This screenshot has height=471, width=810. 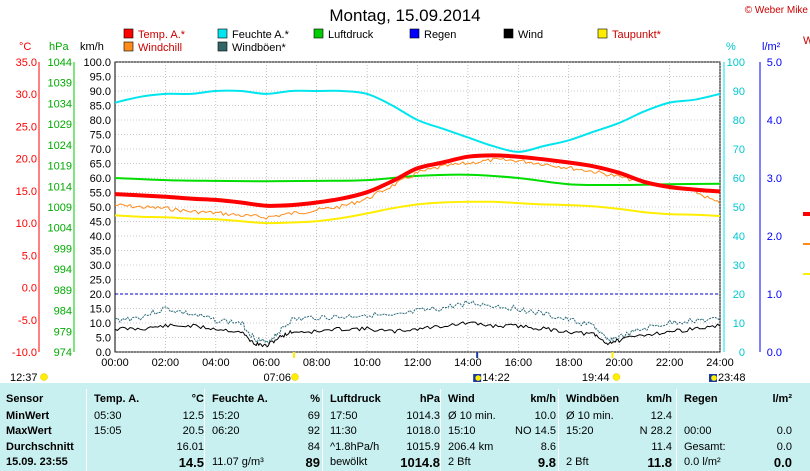 What do you see at coordinates (367, 363) in the screenshot?
I see `x-tick-label: 10:00` at bounding box center [367, 363].